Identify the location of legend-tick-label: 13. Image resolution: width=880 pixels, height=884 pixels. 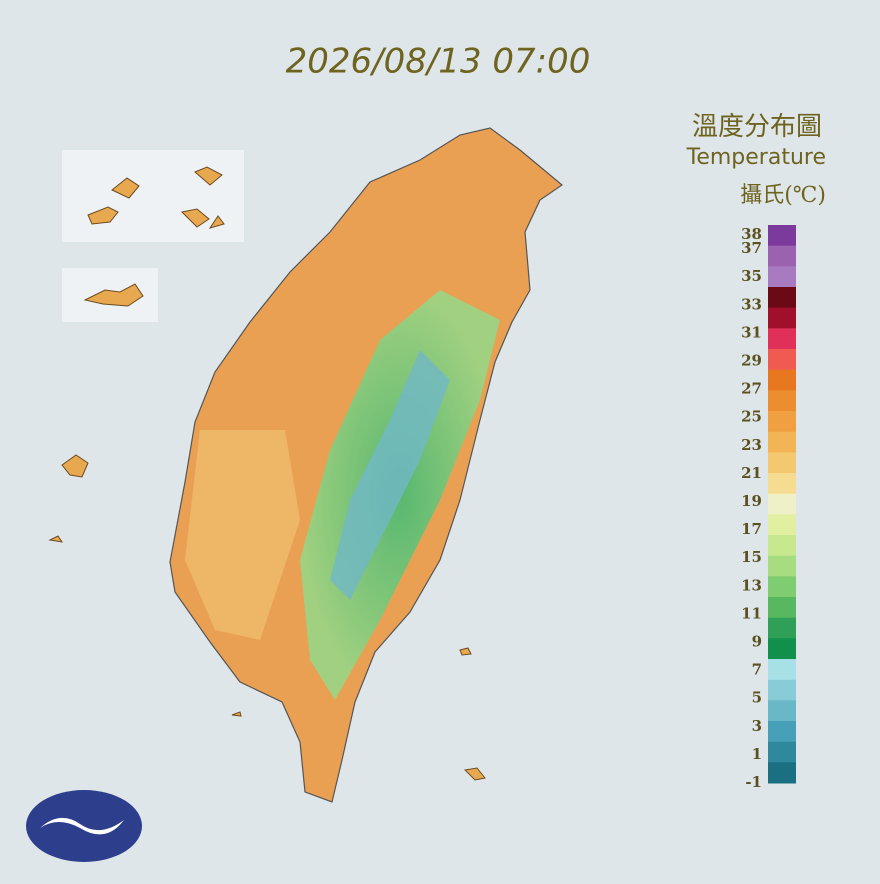
(751, 585).